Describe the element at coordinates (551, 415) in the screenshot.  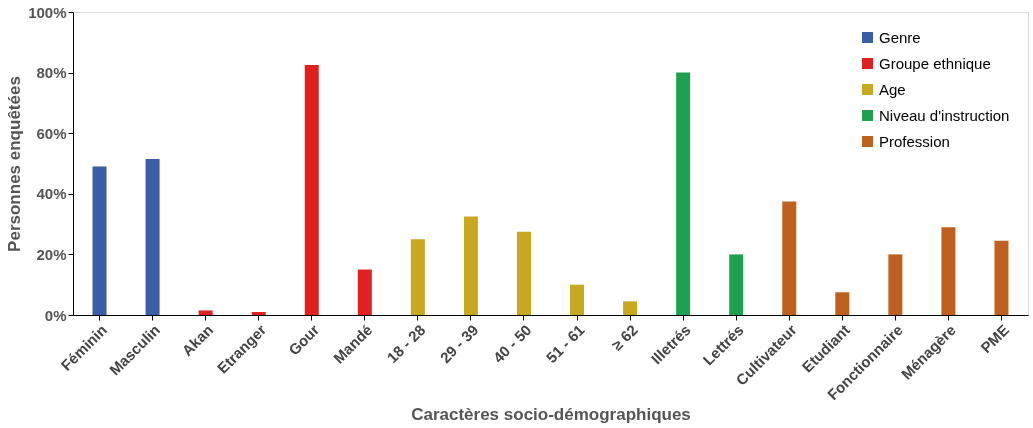
I see `x-axis-title: Caractères socio-démographiques` at that location.